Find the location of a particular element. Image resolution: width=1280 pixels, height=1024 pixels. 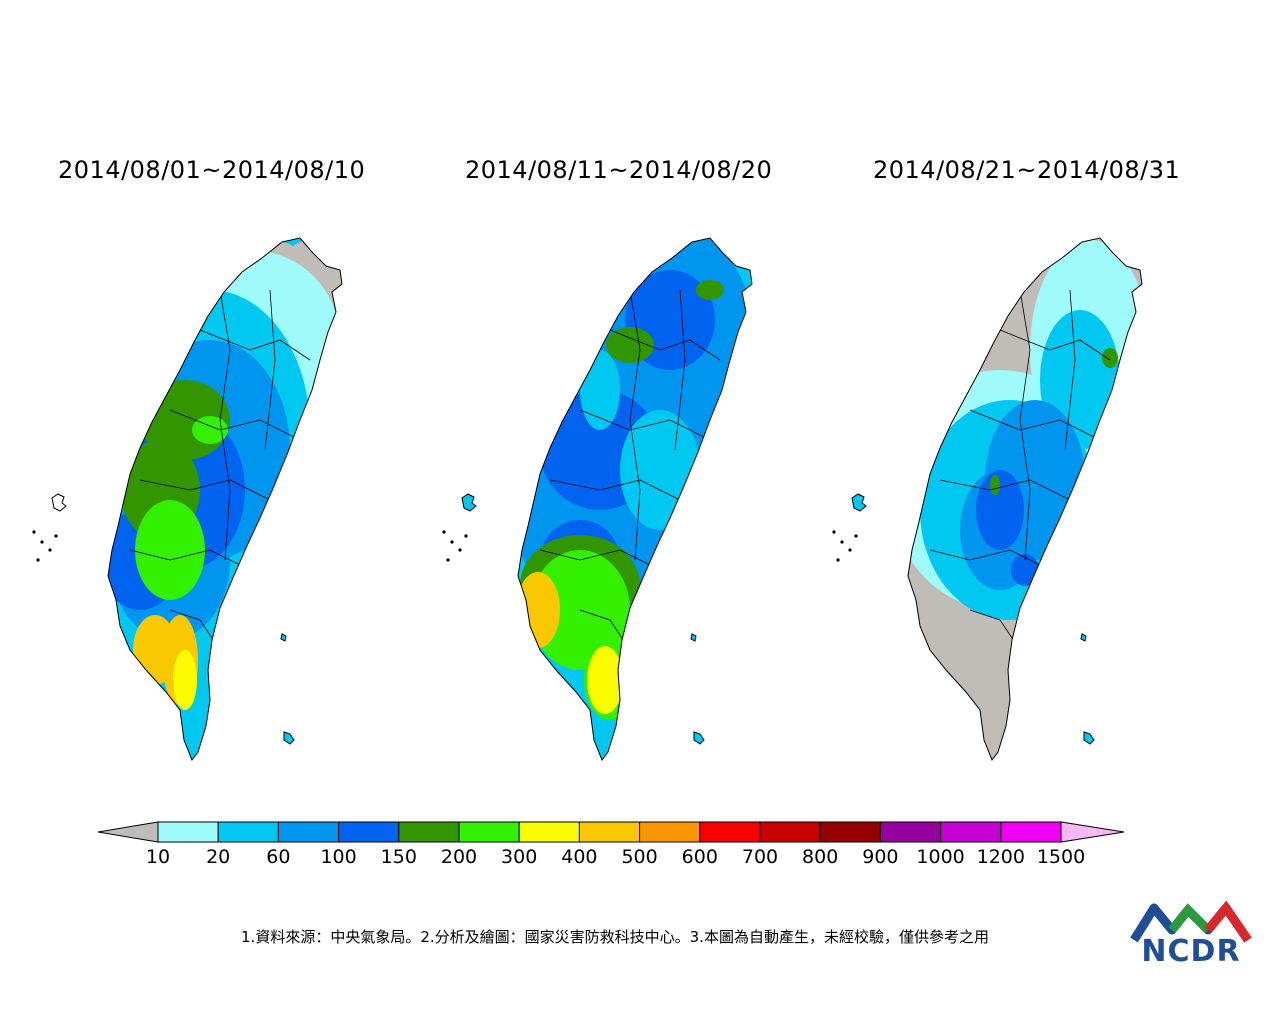

colorbar-tick-label: 1200 is located at coordinates (1000, 857).